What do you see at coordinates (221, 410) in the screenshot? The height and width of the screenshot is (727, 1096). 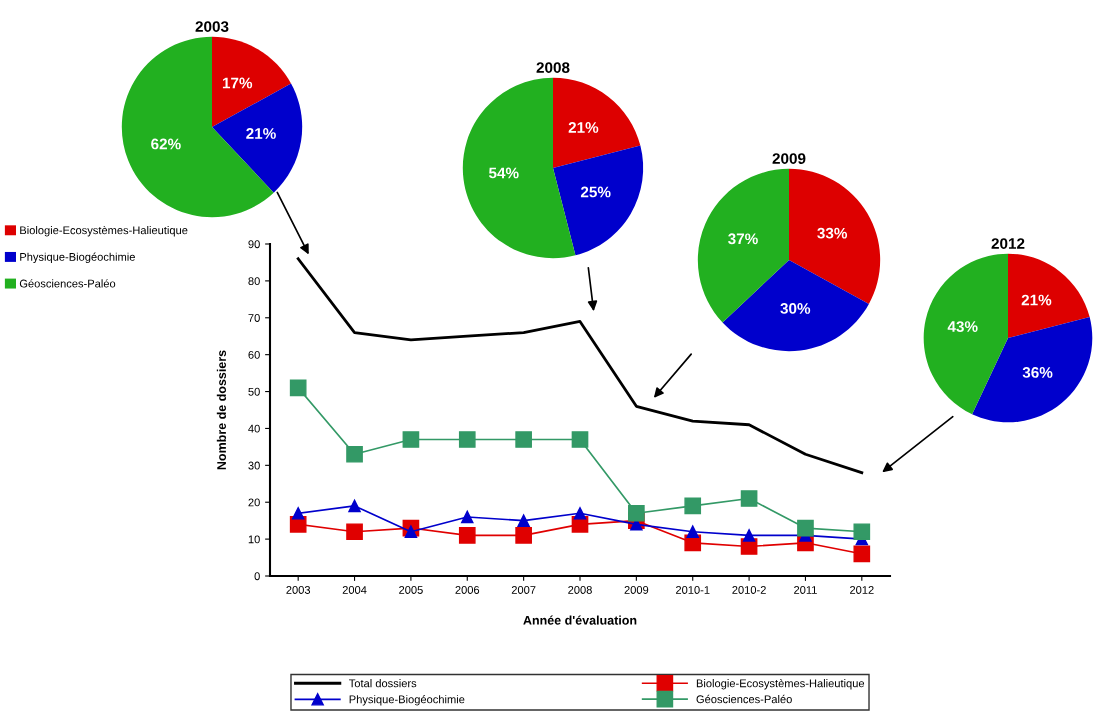 I see `y-axis-title: Nombre de dossiers` at bounding box center [221, 410].